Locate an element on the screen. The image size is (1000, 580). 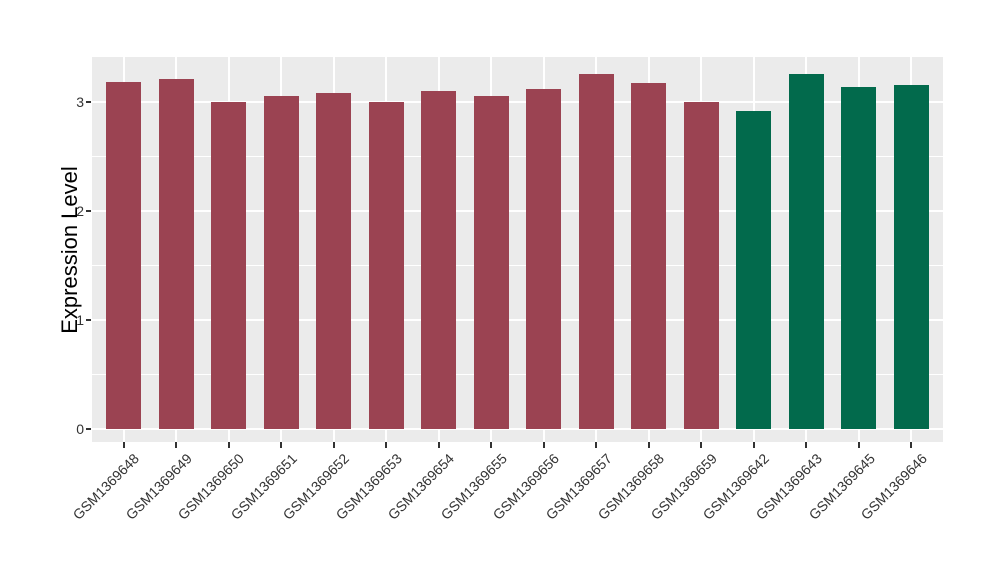
y-tick-label: 2 is located at coordinates (80, 211).